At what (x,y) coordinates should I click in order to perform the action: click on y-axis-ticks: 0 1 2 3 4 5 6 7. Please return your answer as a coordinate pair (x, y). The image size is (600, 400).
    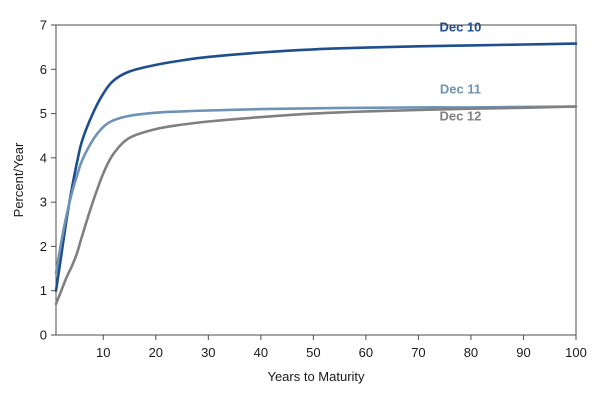
    Looking at the image, I should click on (48, 180).